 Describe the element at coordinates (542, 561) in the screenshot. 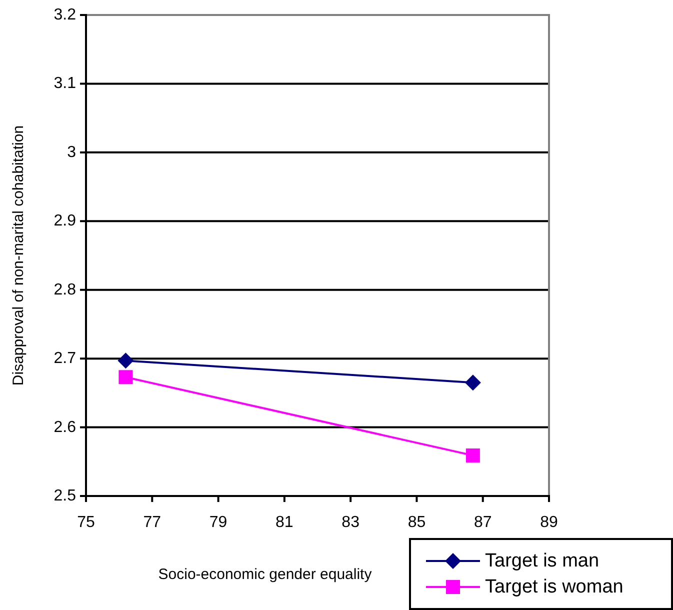

I see `legend-label: Target is man` at that location.